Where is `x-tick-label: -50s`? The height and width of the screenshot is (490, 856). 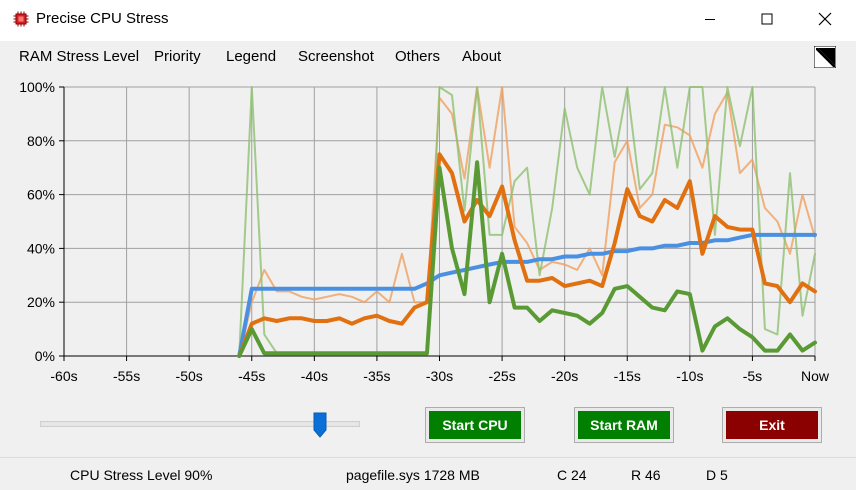 x-tick-label: -50s is located at coordinates (189, 376).